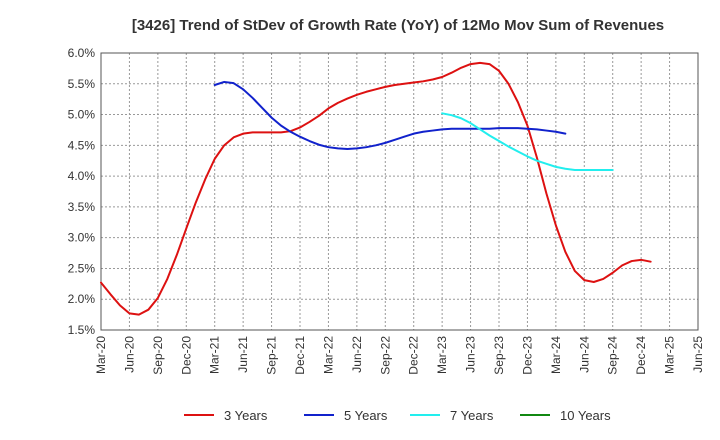  I want to click on x-tick-label: Dec-20, so click(186, 355).